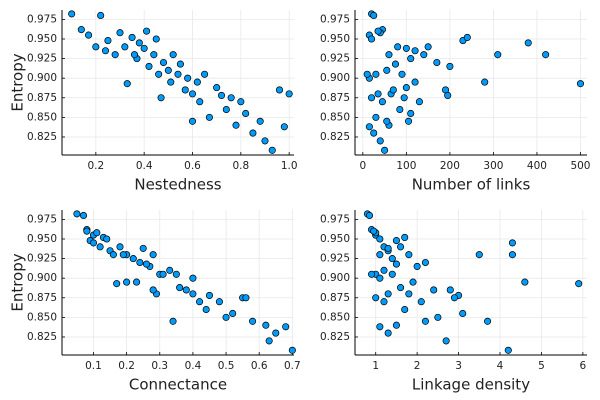 Image resolution: width=600 pixels, height=400 pixels. What do you see at coordinates (292, 366) in the screenshot?
I see `x-tick-label: 0.7` at bounding box center [292, 366].